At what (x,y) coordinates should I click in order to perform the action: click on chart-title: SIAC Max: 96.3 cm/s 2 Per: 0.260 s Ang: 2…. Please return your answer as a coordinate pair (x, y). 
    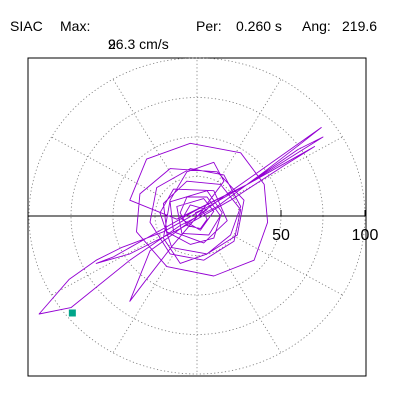
    Looking at the image, I should click on (194, 35).